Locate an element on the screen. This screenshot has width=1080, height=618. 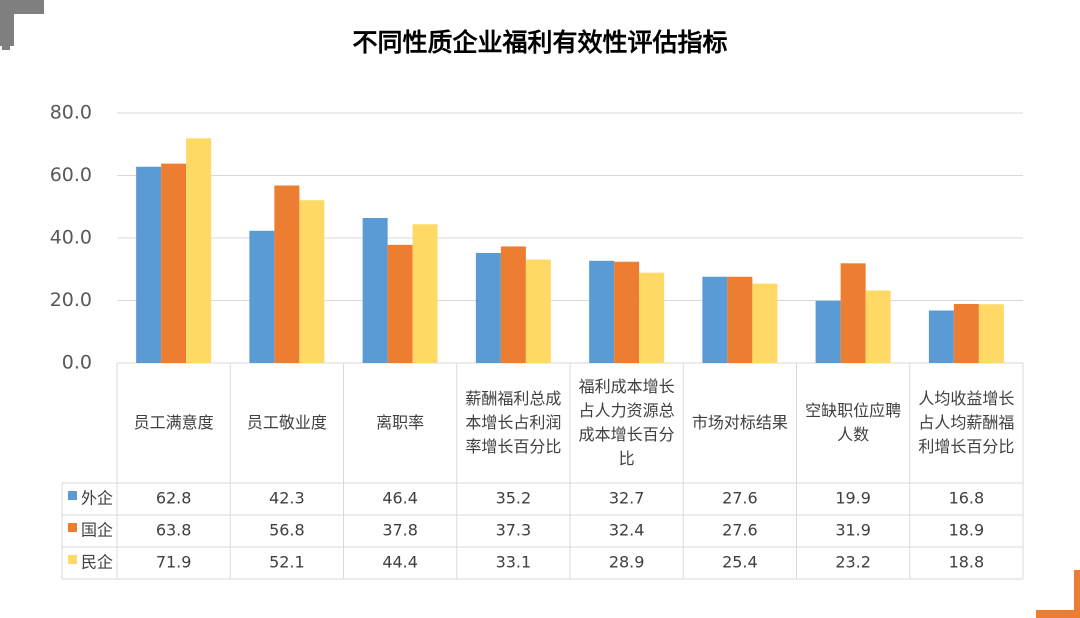
table-value: 46.4 is located at coordinates (400, 498).